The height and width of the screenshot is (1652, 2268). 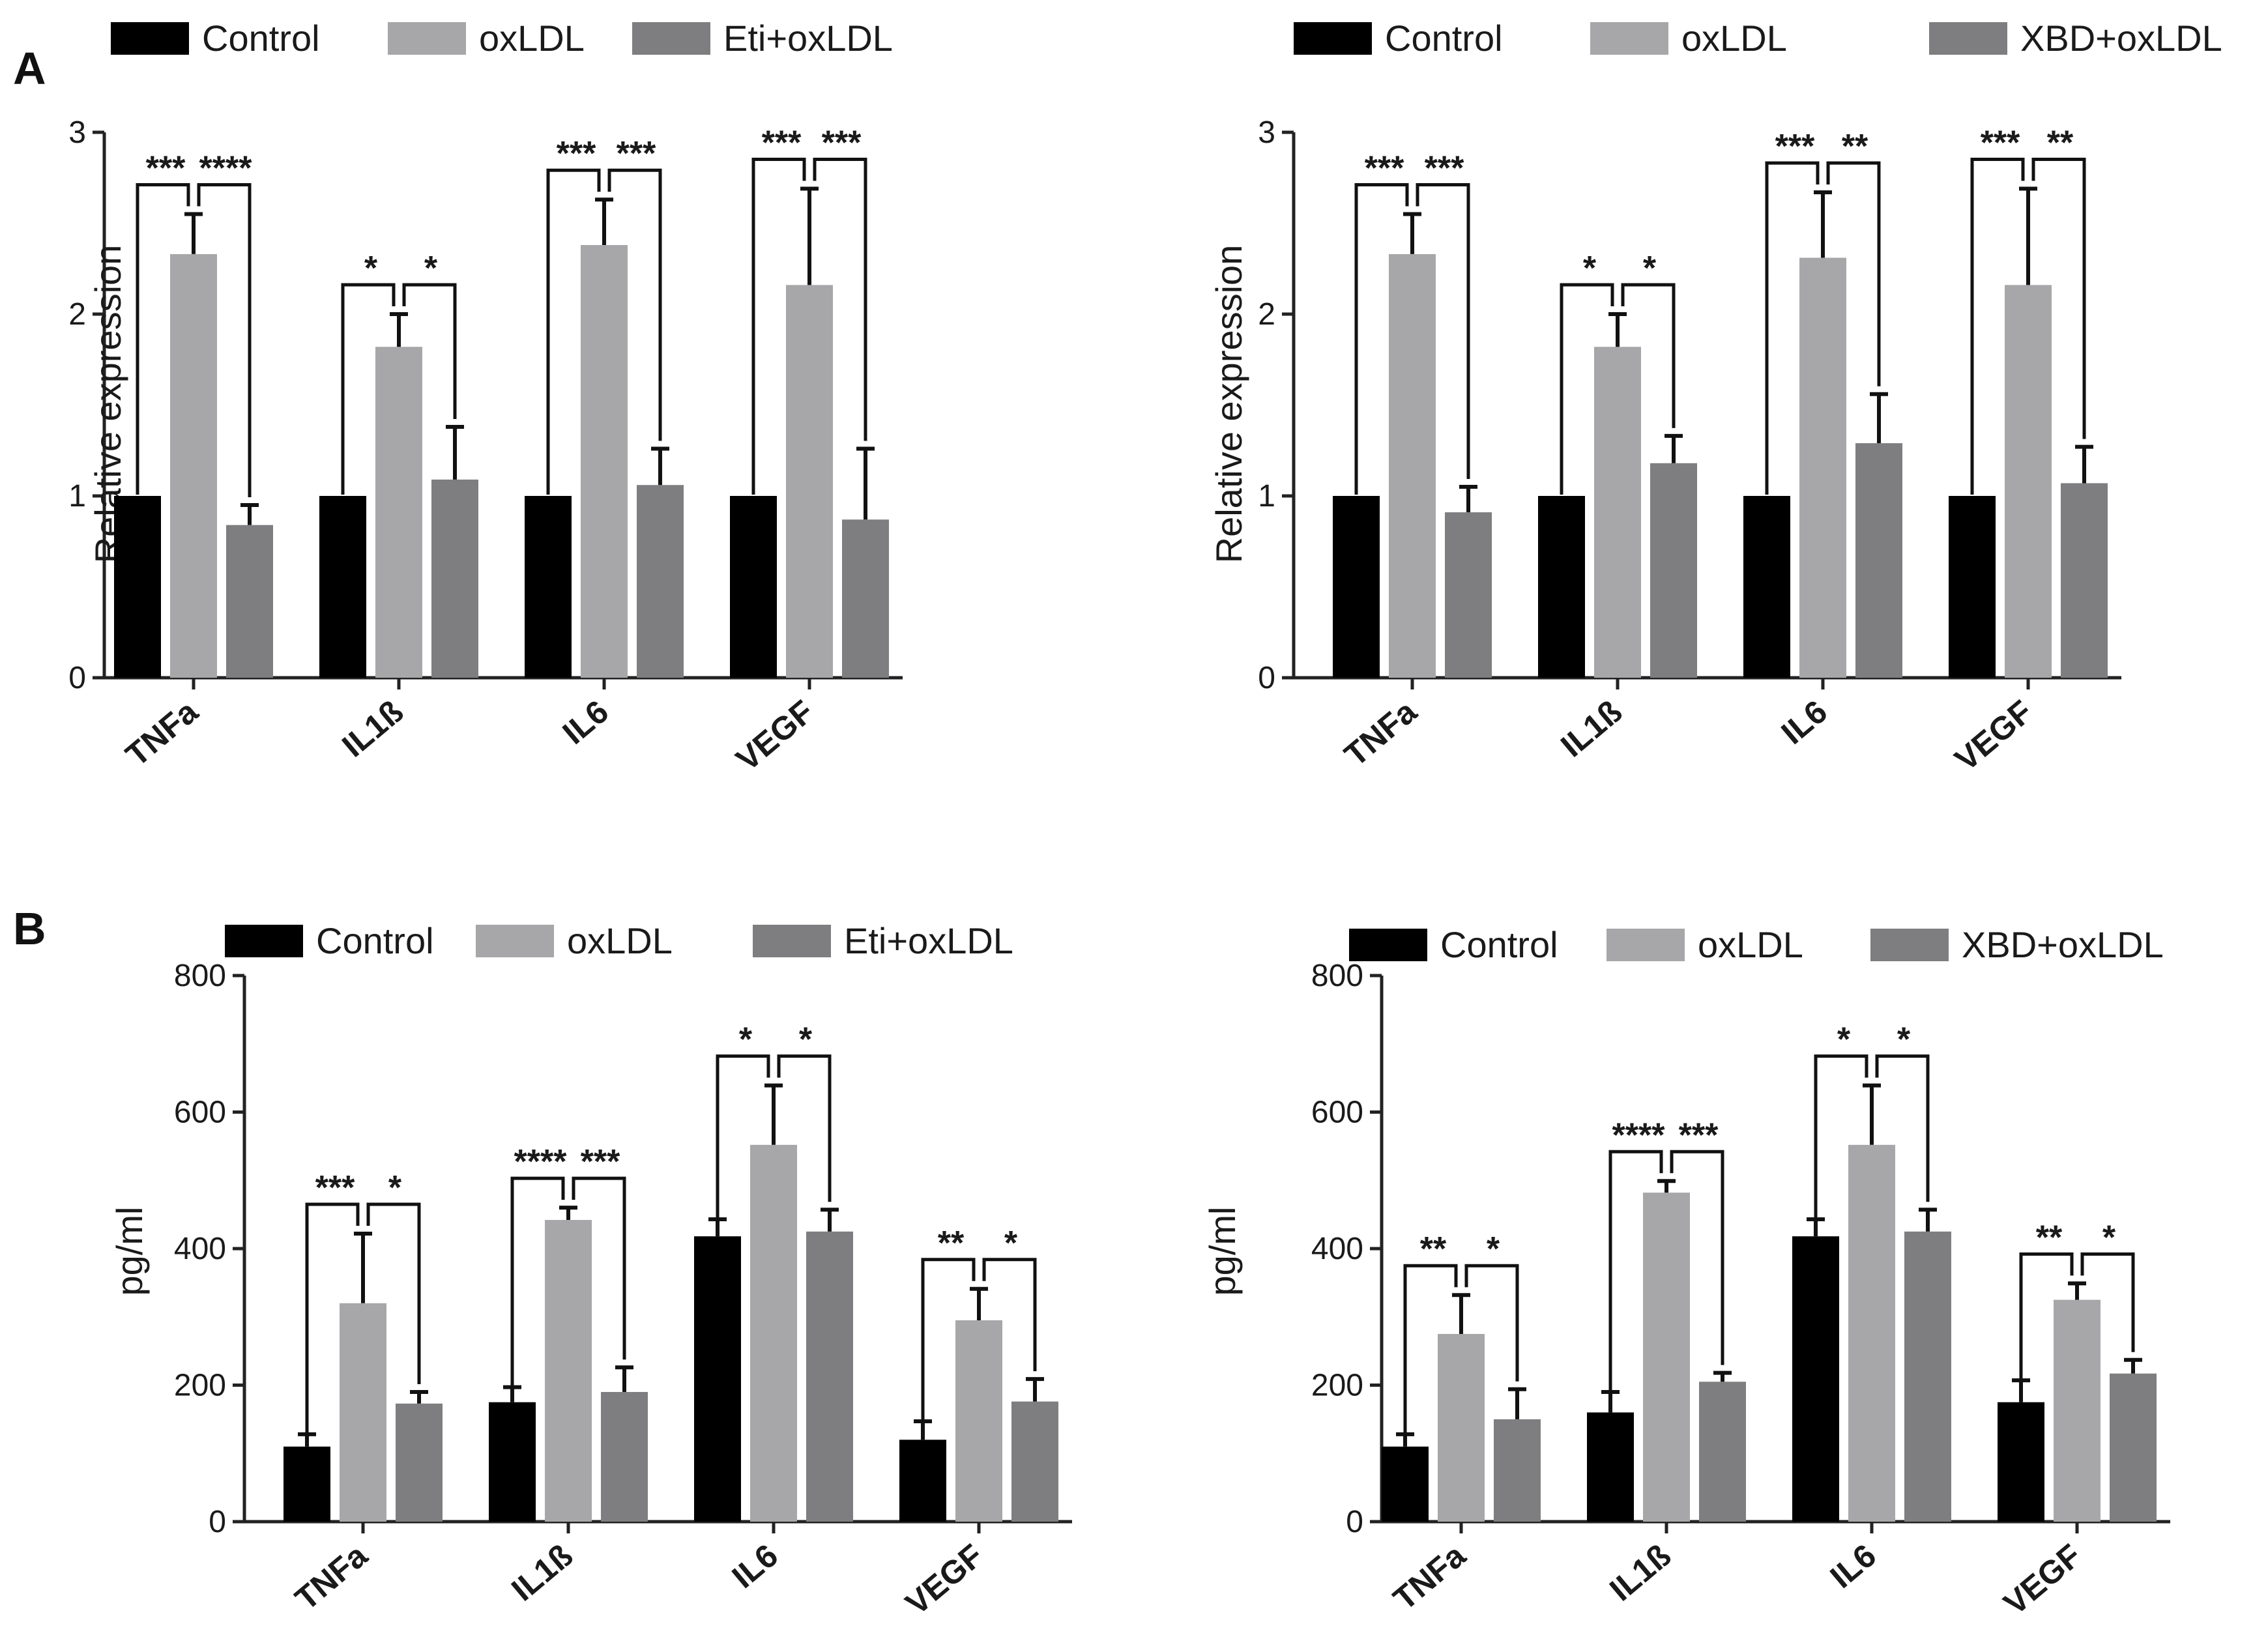 What do you see at coordinates (1228, 404) in the screenshot?
I see `y-axis-label: Relative expression` at bounding box center [1228, 404].